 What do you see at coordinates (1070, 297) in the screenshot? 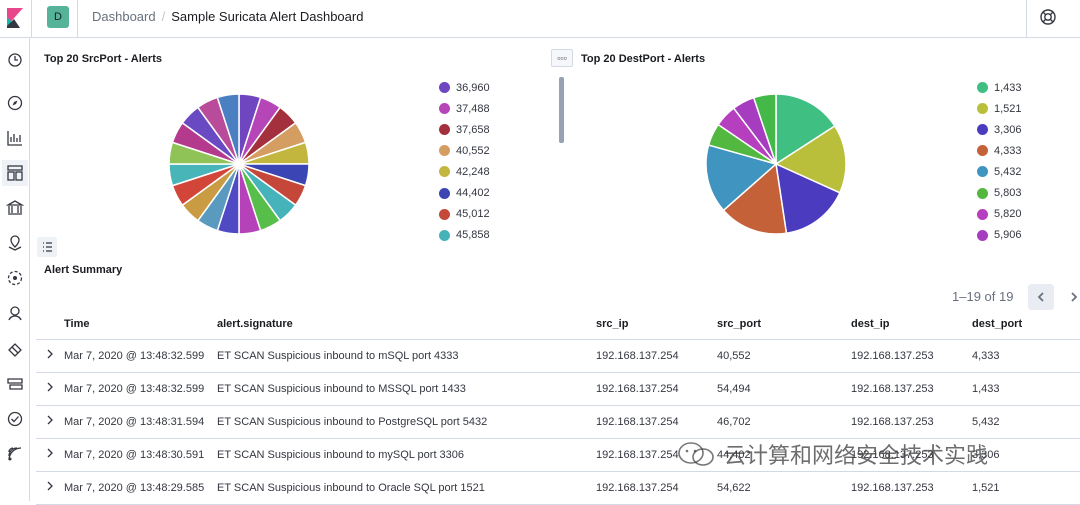
I see `next-page-button` at bounding box center [1070, 297].